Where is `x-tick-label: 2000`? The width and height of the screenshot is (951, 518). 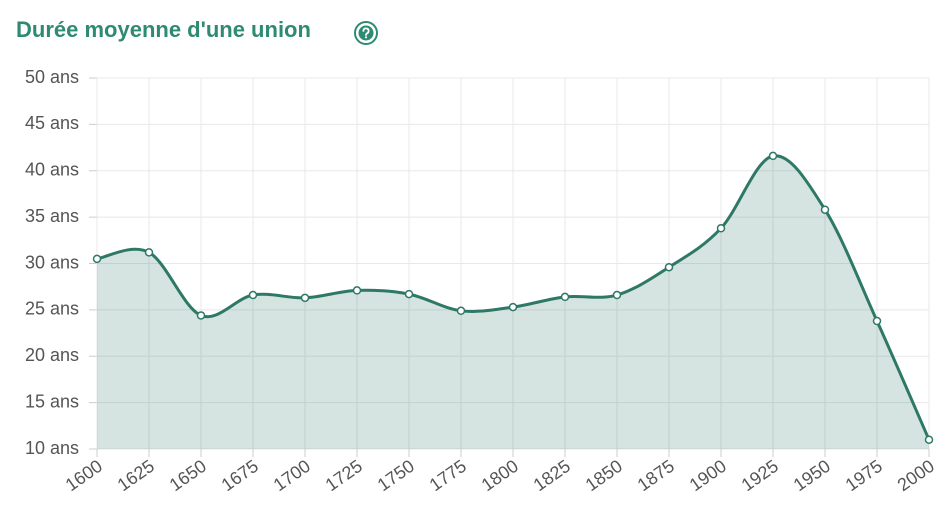
x-tick-label: 2000 is located at coordinates (916, 475).